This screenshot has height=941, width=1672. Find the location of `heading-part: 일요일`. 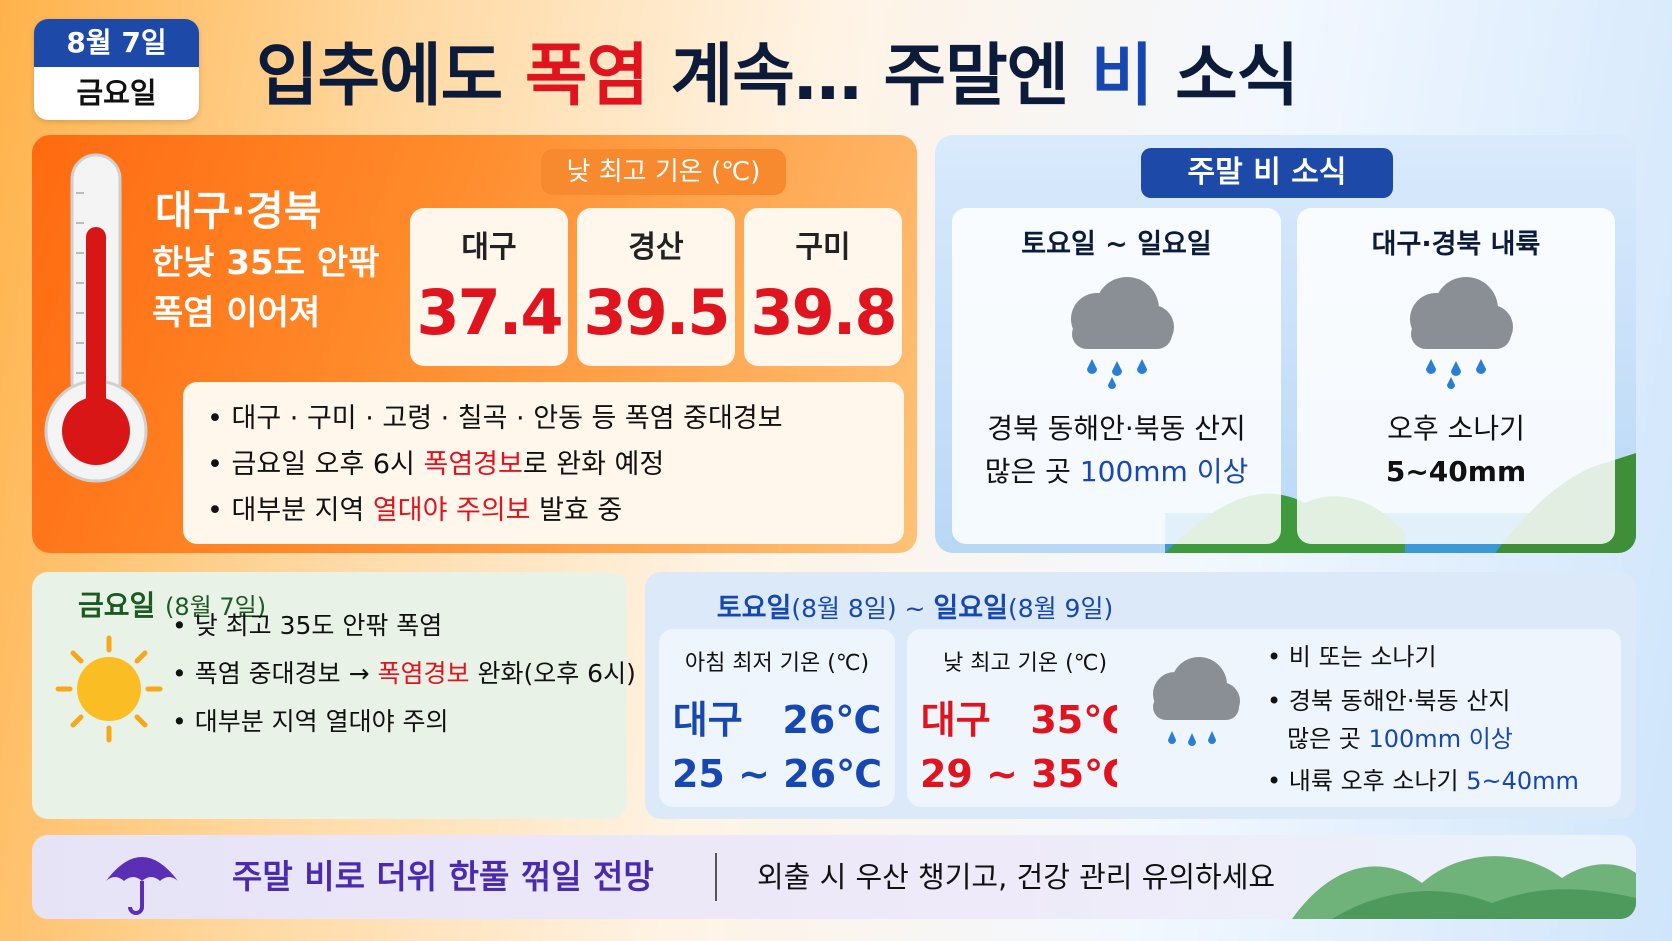

heading-part: 일요일 is located at coordinates (970, 608).